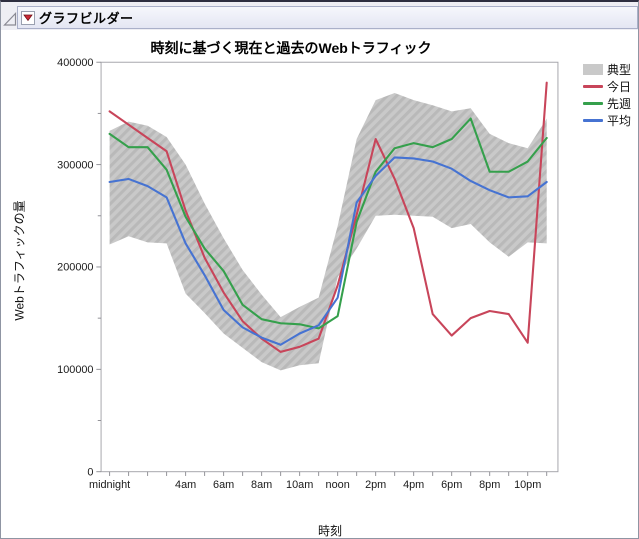 The width and height of the screenshot is (639, 539). Describe the element at coordinates (90, 472) in the screenshot. I see `y-tick-label: 0` at that location.